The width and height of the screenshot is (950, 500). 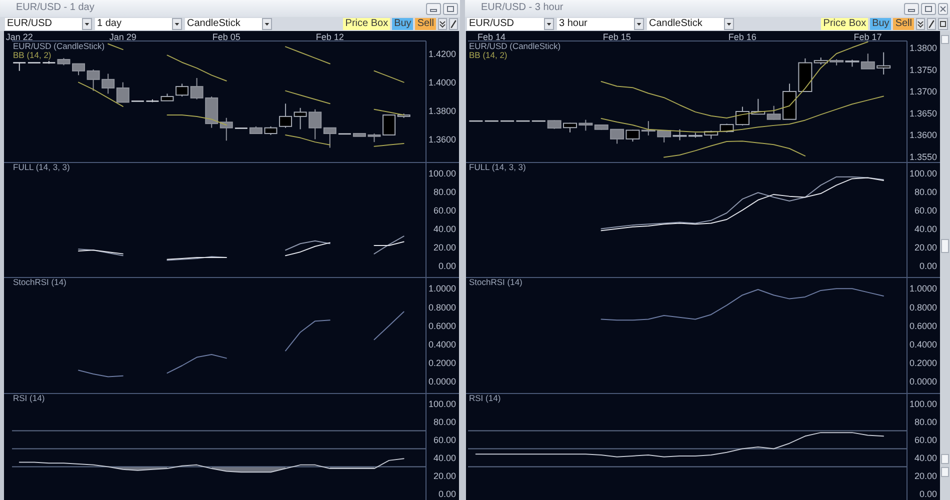 I want to click on y-tick-label: 1.3750, so click(x=923, y=69).